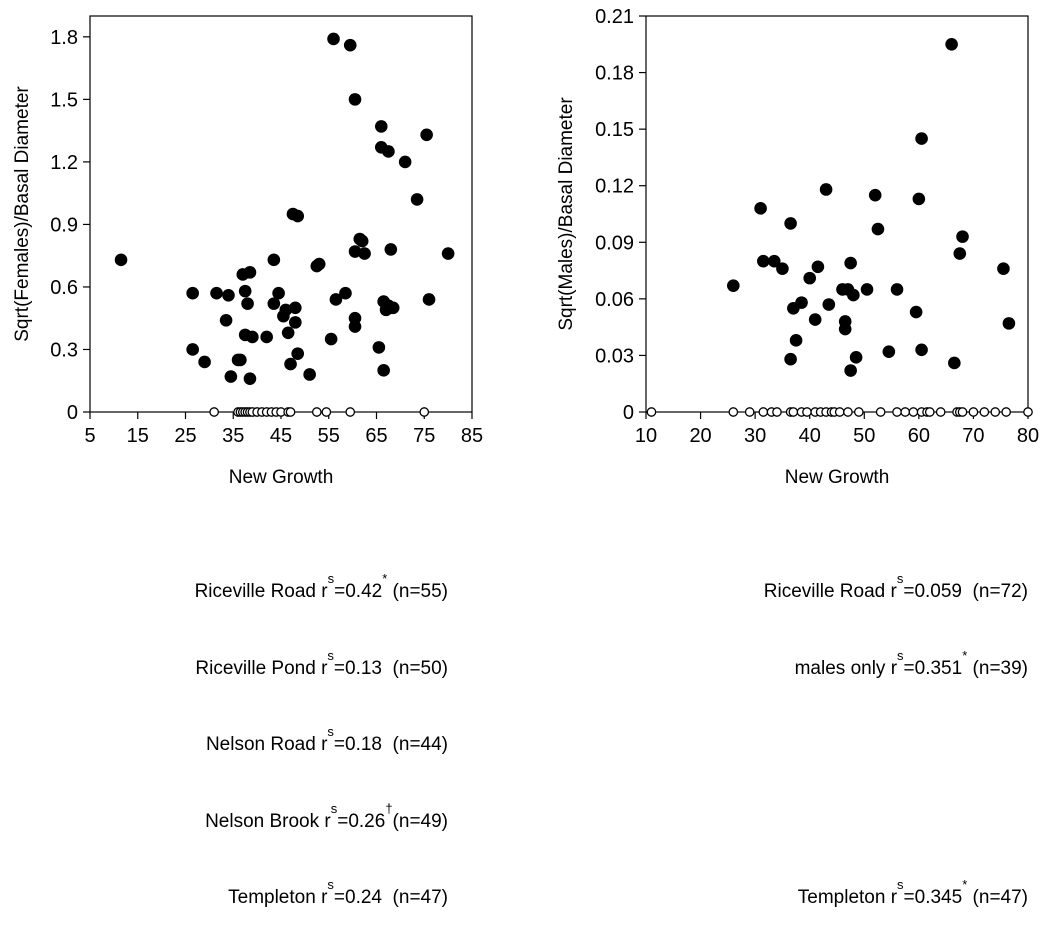 Image resolution: width=1064 pixels, height=936 pixels. I want to click on site-name: Templeton, so click(841, 897).